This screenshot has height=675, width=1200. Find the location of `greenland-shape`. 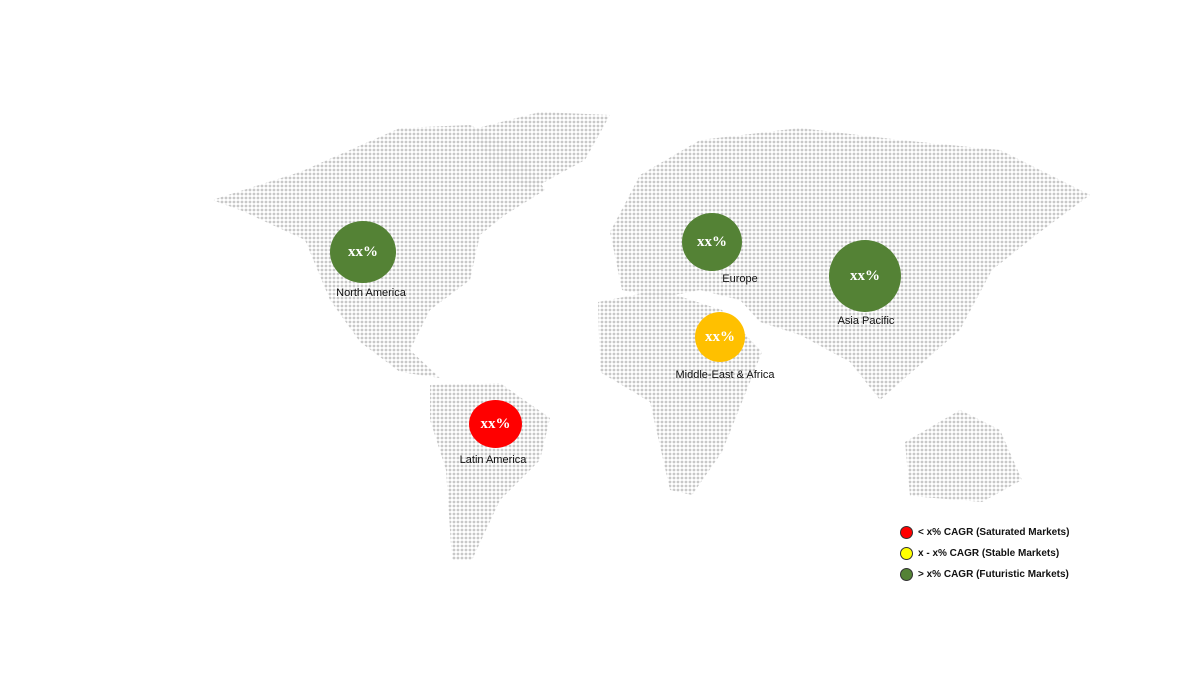

greenland-shape is located at coordinates (540, 151).